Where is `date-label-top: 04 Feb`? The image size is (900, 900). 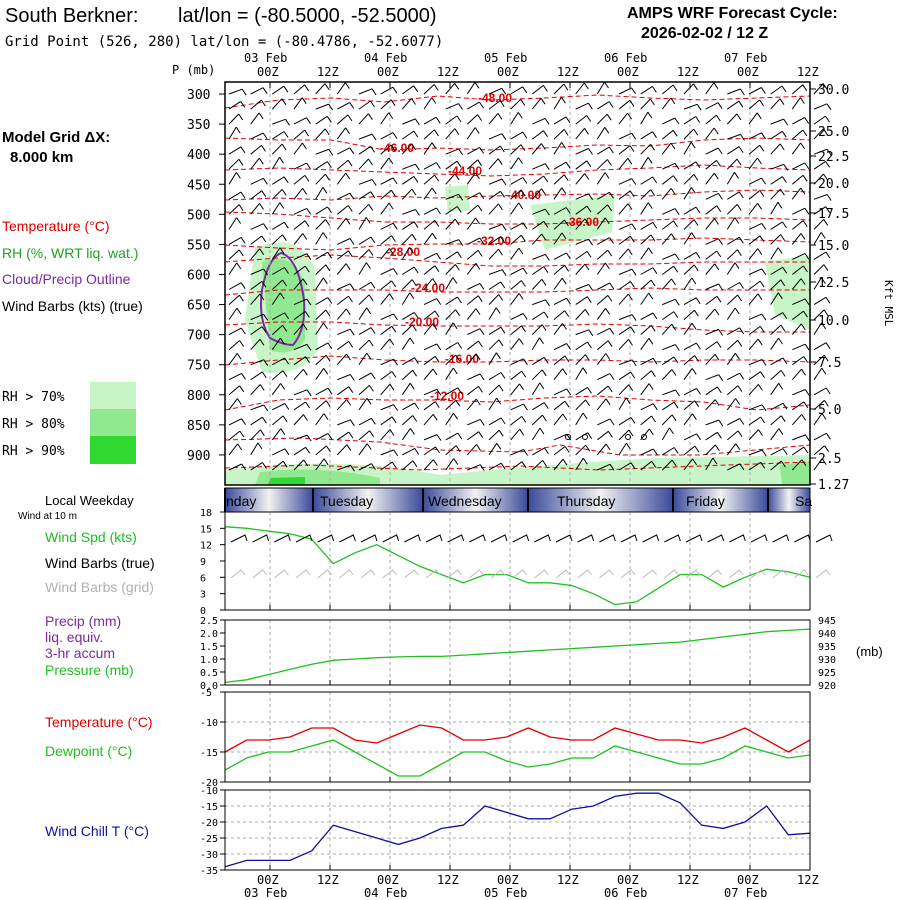
date-label-top: 04 Feb is located at coordinates (385, 58).